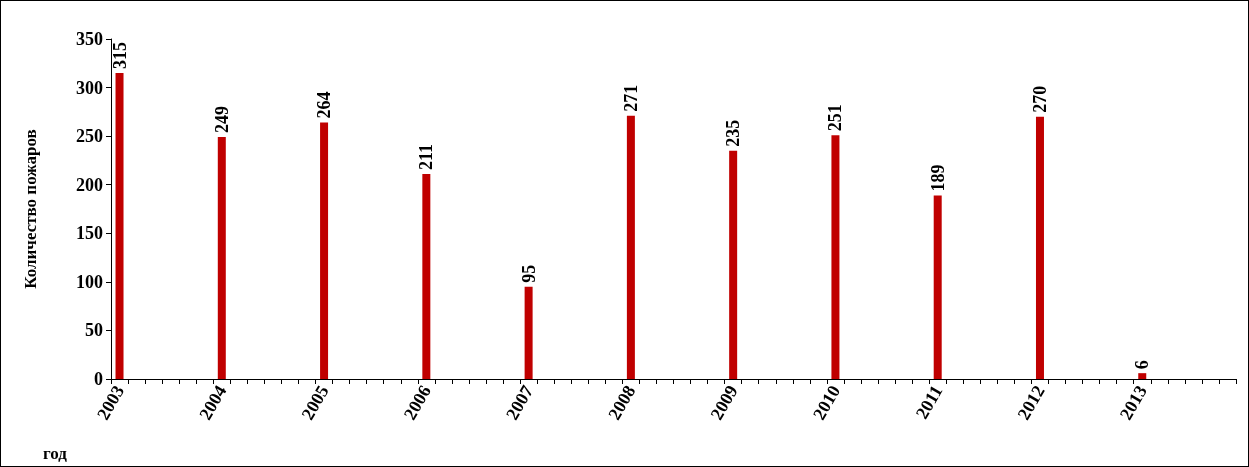  I want to click on data-label: 235, so click(733, 133).